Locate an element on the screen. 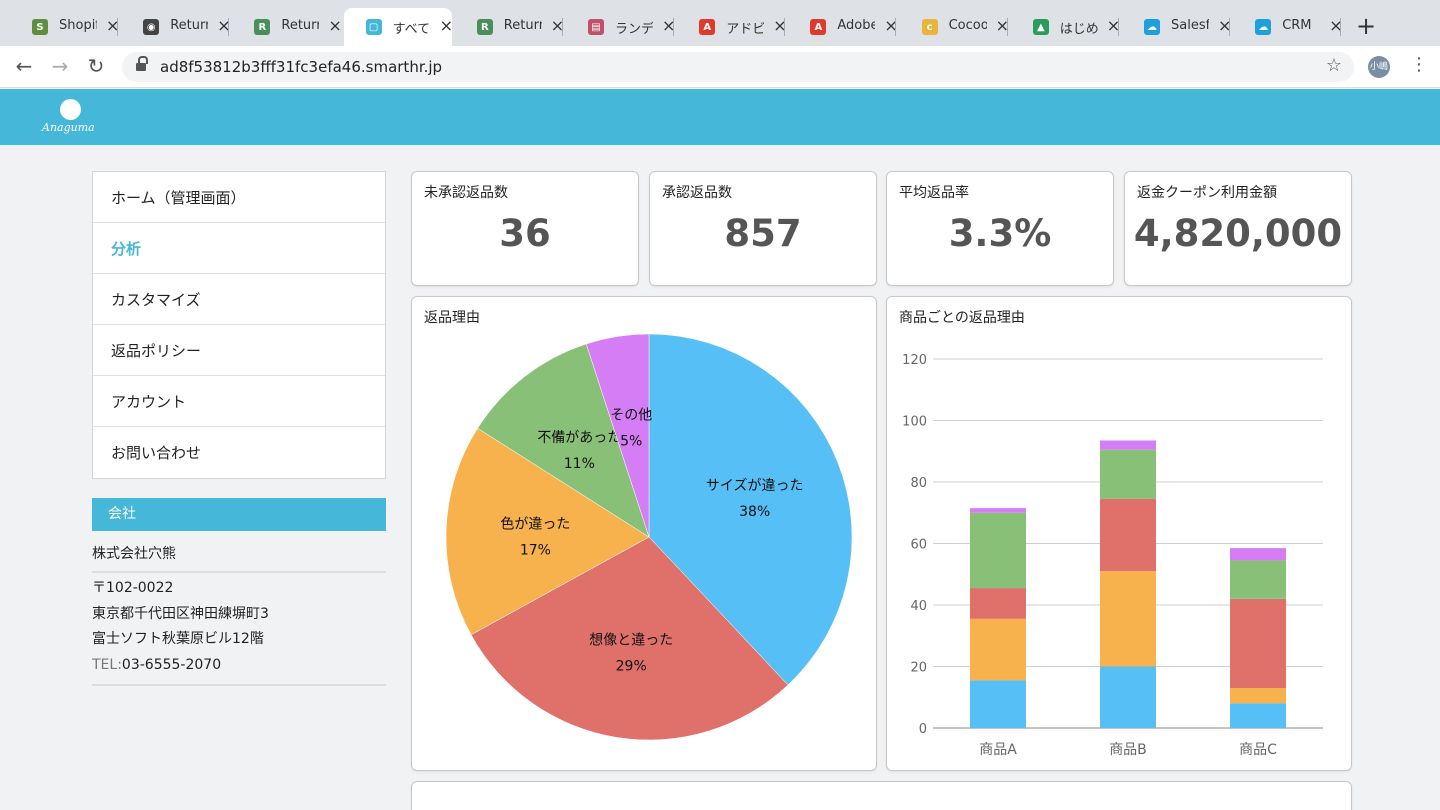 The image size is (1440, 810). y-tick-label: 120 is located at coordinates (914, 360).